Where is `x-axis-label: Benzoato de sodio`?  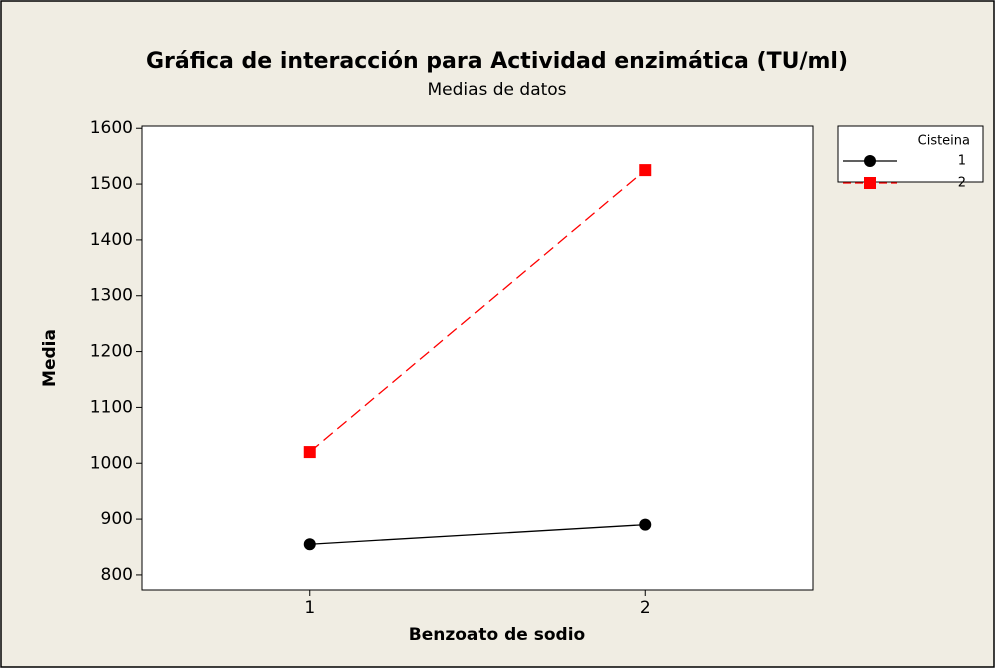
x-axis-label: Benzoato de sodio is located at coordinates (497, 635).